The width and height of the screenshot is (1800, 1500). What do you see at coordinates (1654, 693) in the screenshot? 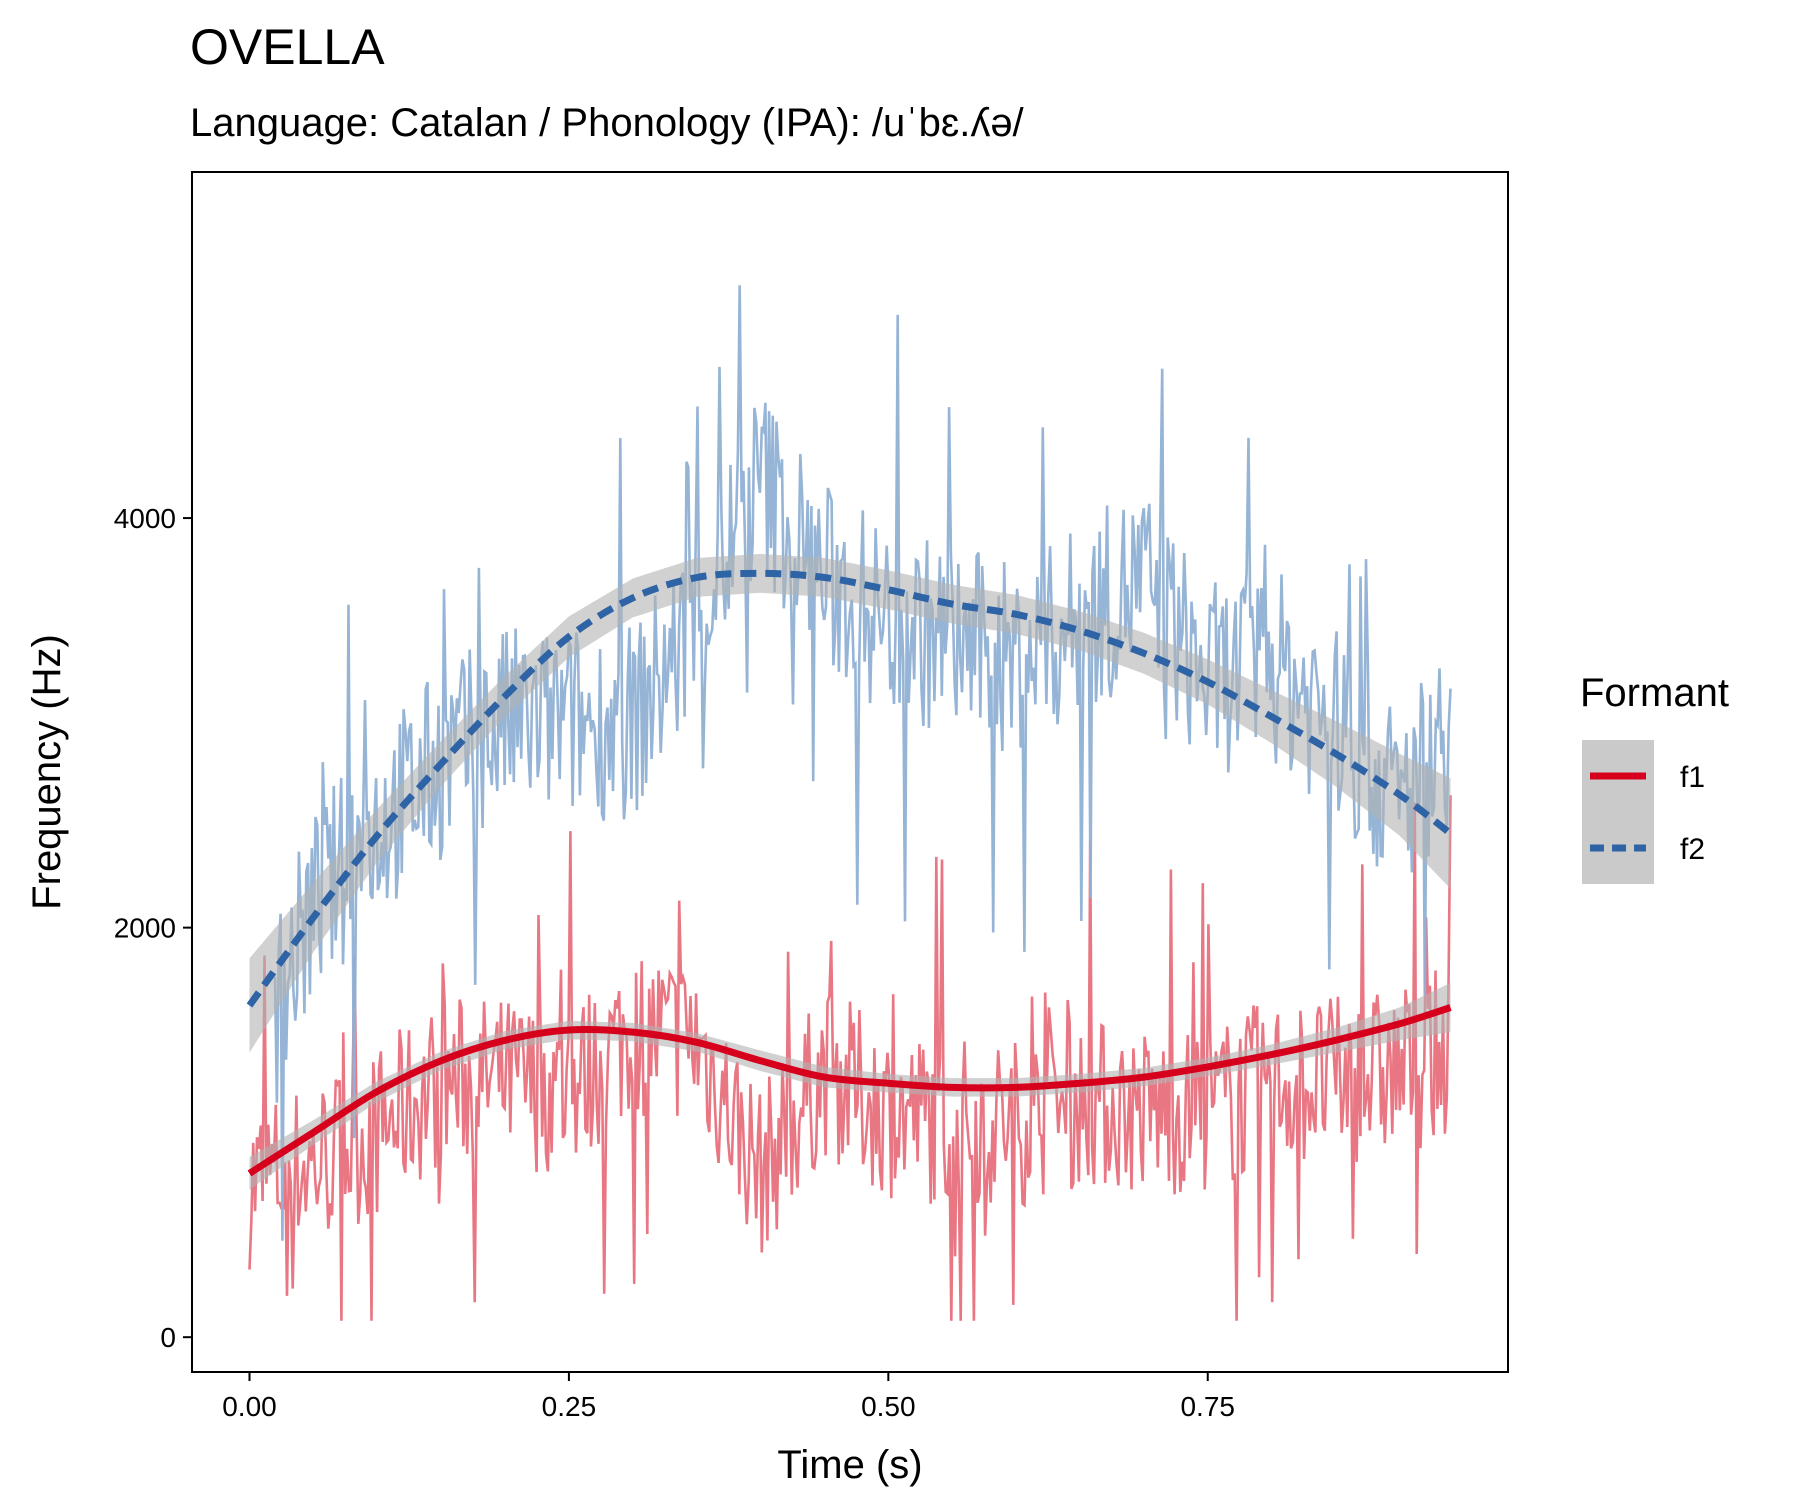
I see `legend-title: Formant` at bounding box center [1654, 693].